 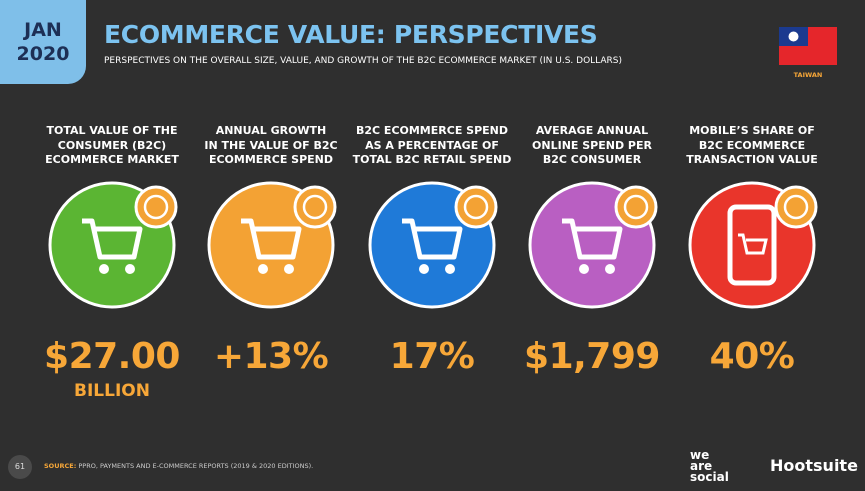 What do you see at coordinates (808, 75) in the screenshot?
I see `country: TAIWAN` at bounding box center [808, 75].